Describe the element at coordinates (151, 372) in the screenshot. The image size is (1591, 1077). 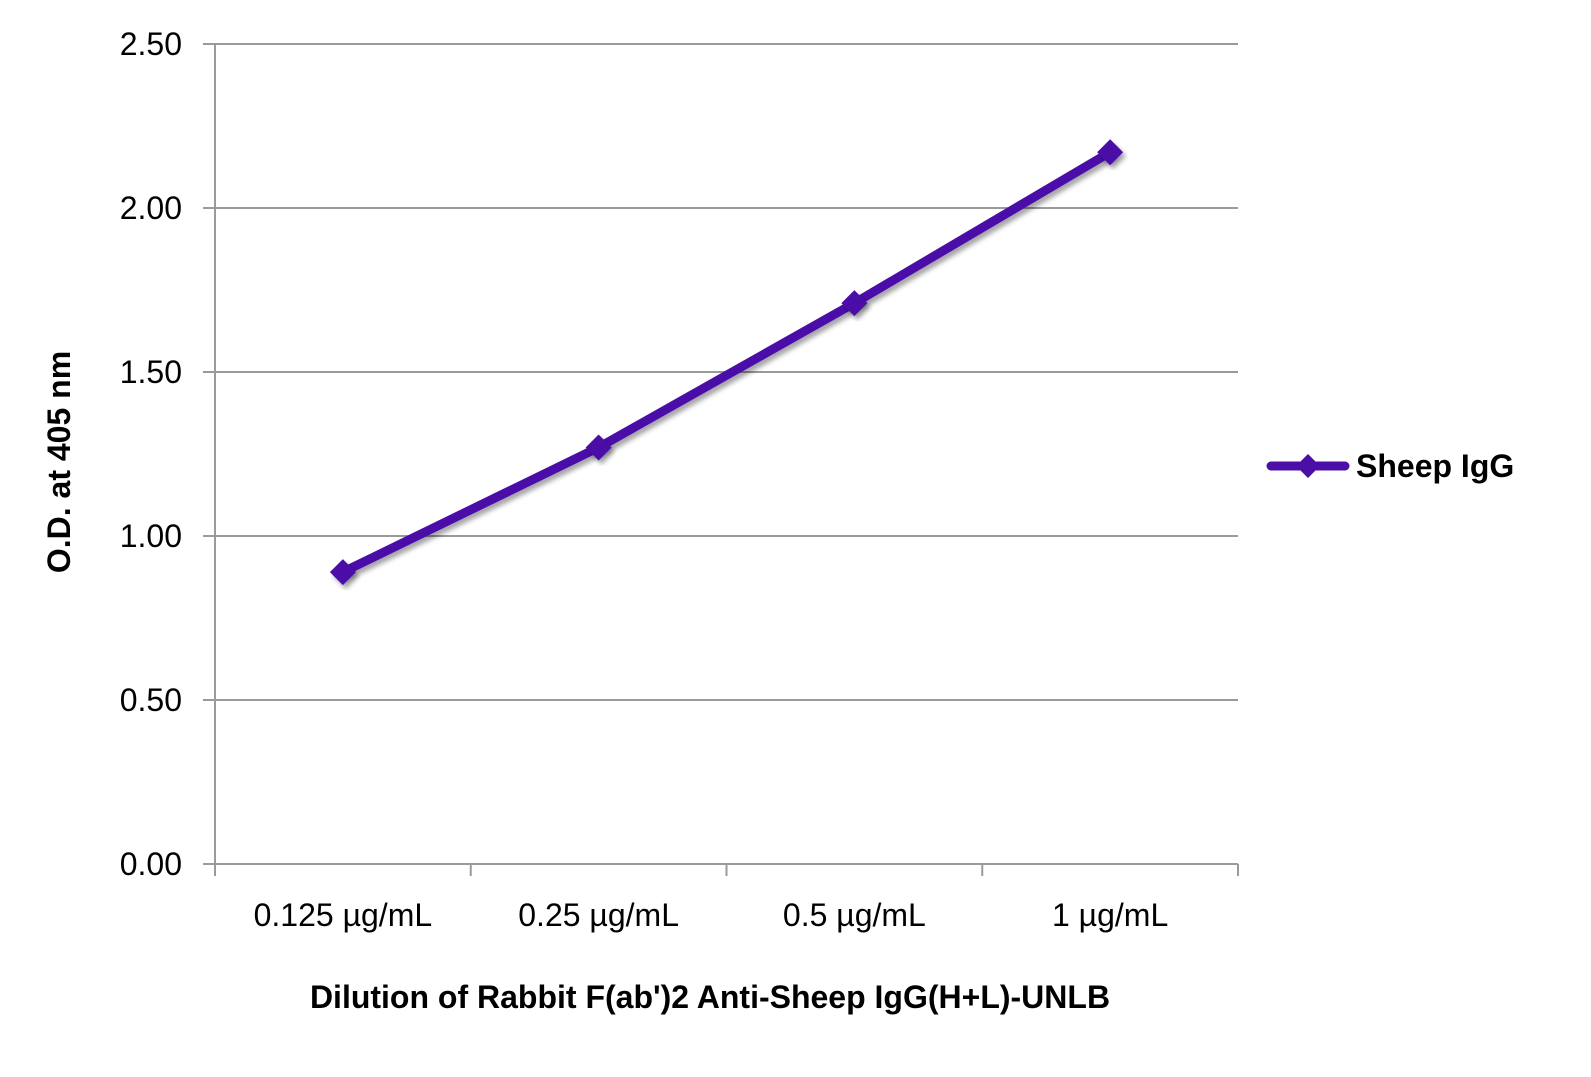
I see `y-tick-label: 1.50` at that location.